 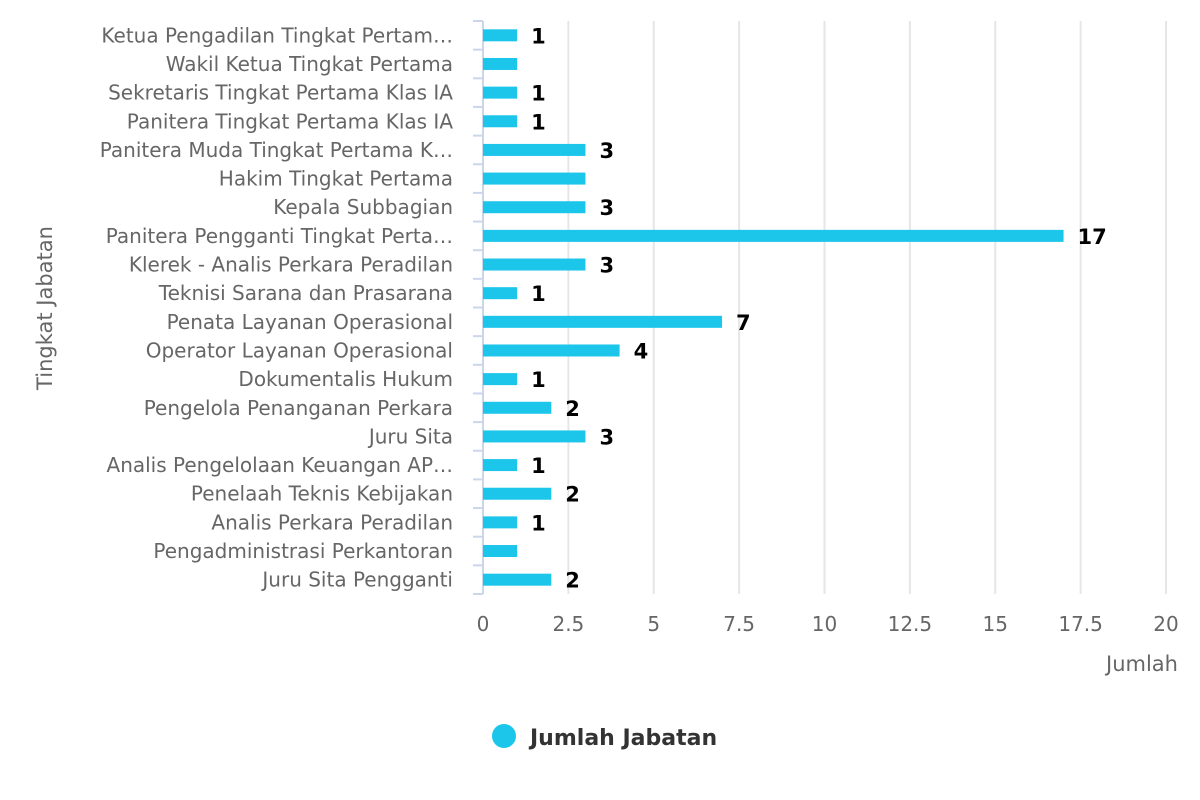 What do you see at coordinates (298, 408) in the screenshot?
I see `category-label: Pengelola Penanganan Perkara` at bounding box center [298, 408].